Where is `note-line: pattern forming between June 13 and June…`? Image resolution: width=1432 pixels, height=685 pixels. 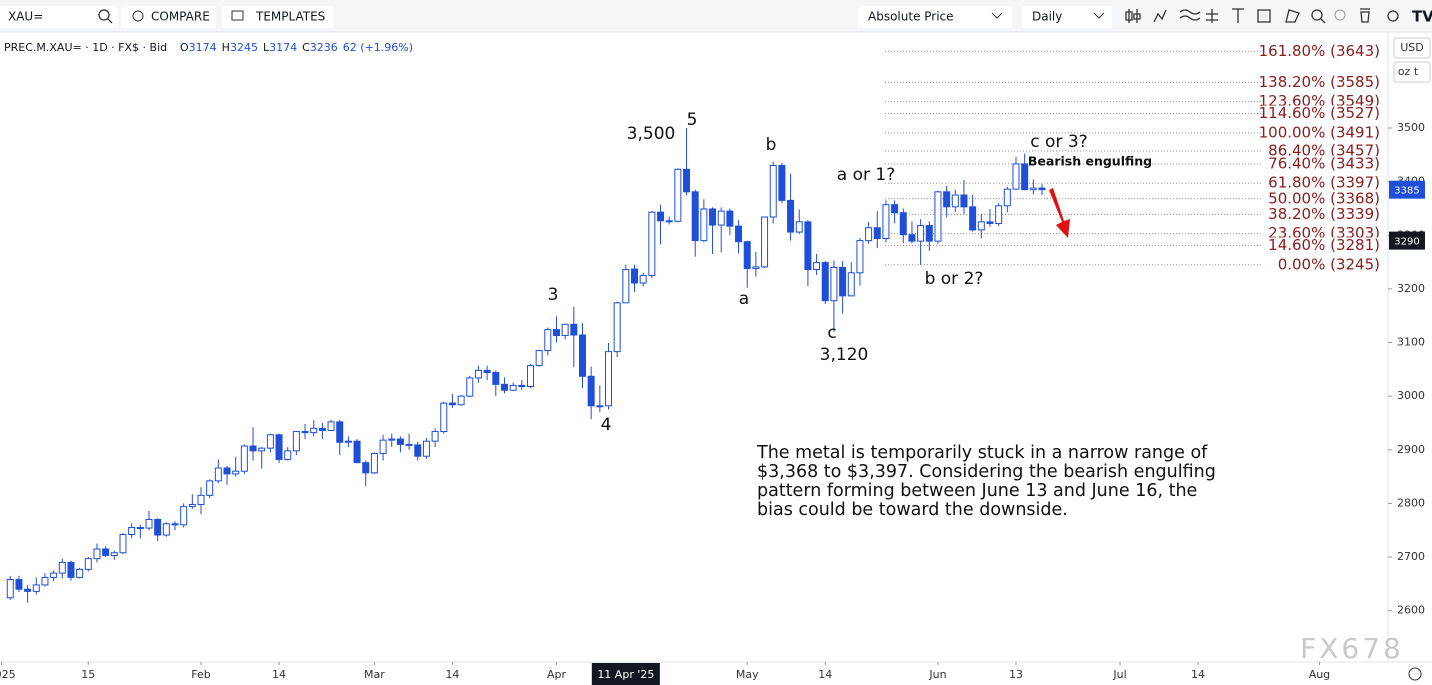
note-line: pattern forming between June 13 and June… is located at coordinates (977, 491).